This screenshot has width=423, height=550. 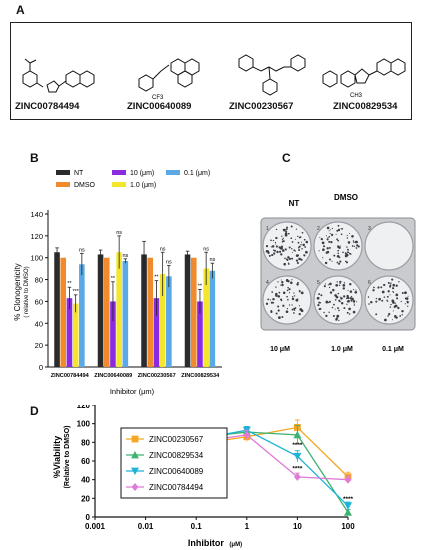 I want to click on bar-significance-label: **, so click(x=200, y=286).